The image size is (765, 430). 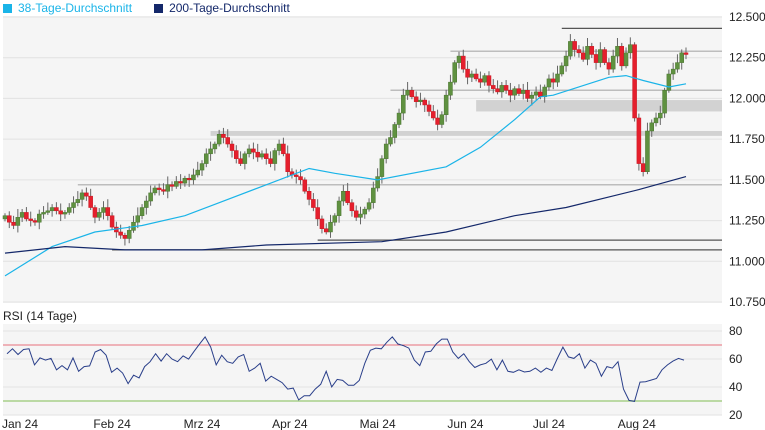 I want to click on support-zone, so click(x=466, y=133).